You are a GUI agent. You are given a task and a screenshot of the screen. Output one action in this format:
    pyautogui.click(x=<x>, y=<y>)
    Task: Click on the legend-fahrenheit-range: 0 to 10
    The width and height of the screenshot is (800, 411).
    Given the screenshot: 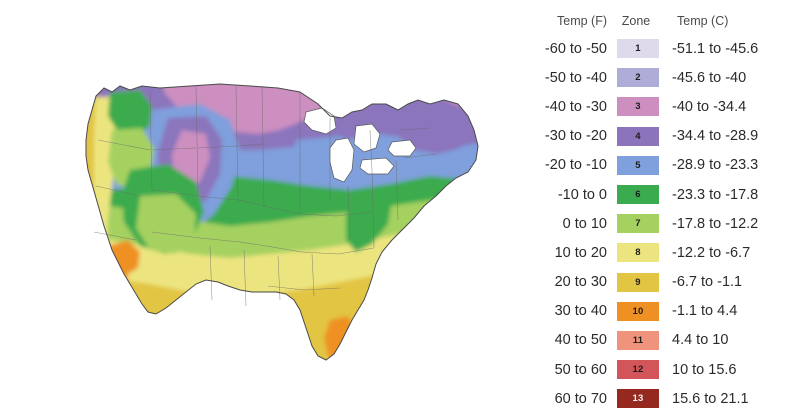 What is the action you would take?
    pyautogui.click(x=584, y=223)
    